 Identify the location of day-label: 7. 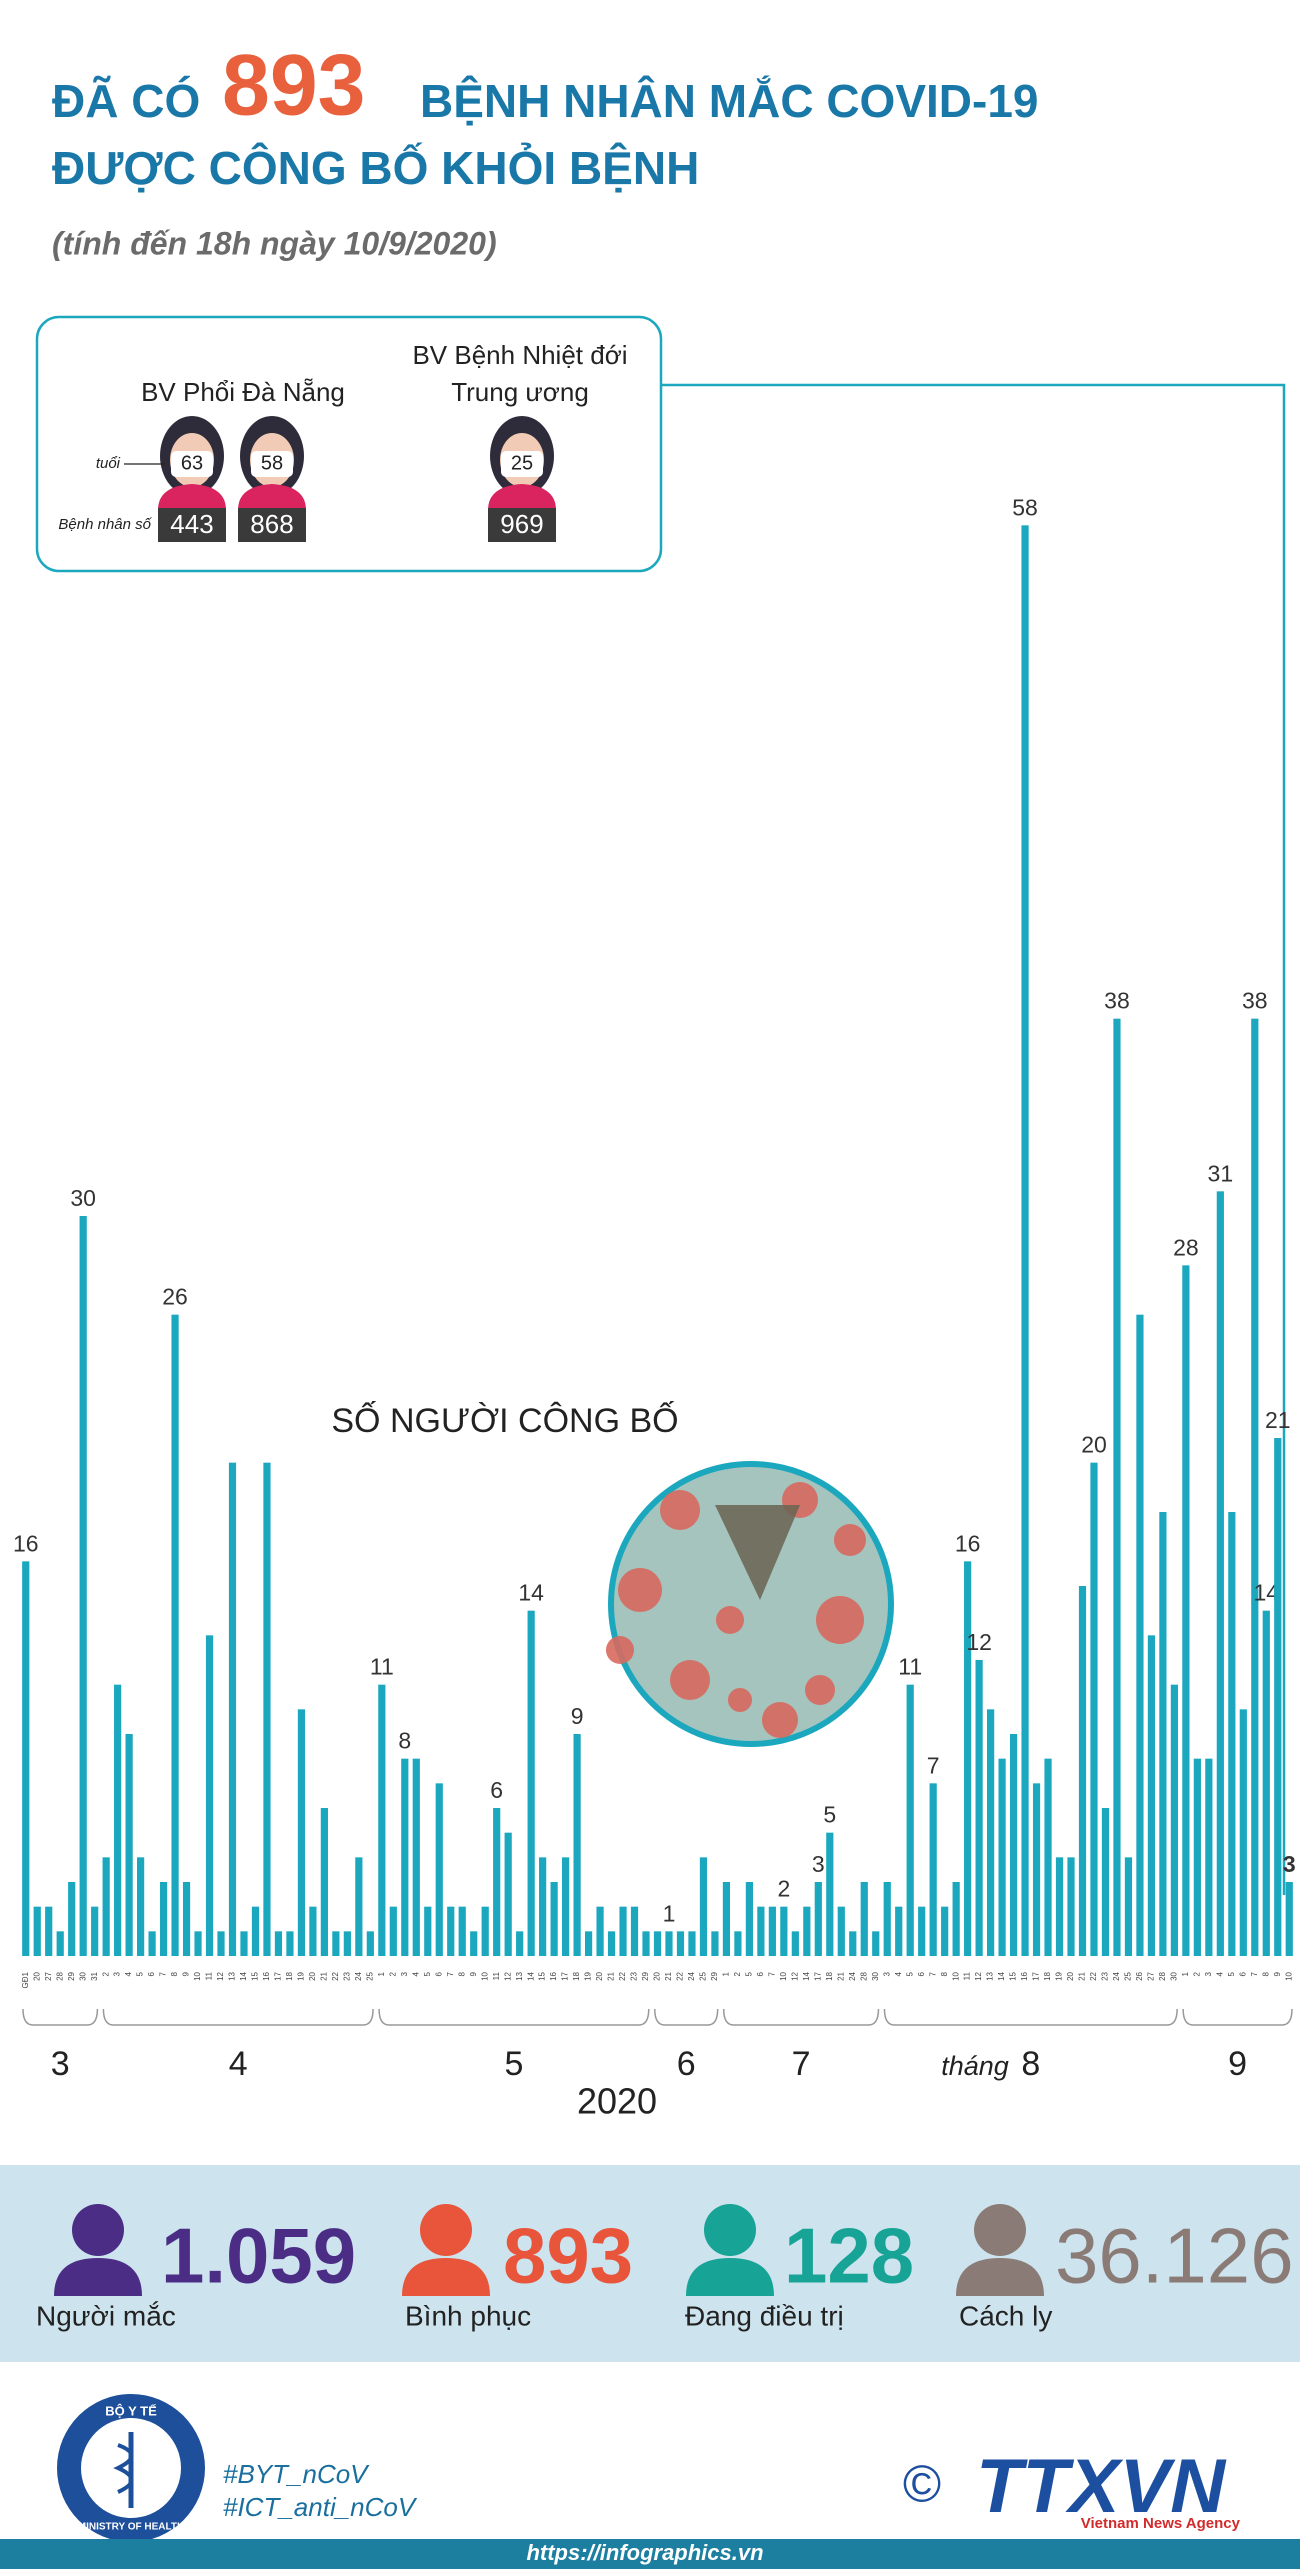
(163, 1973).